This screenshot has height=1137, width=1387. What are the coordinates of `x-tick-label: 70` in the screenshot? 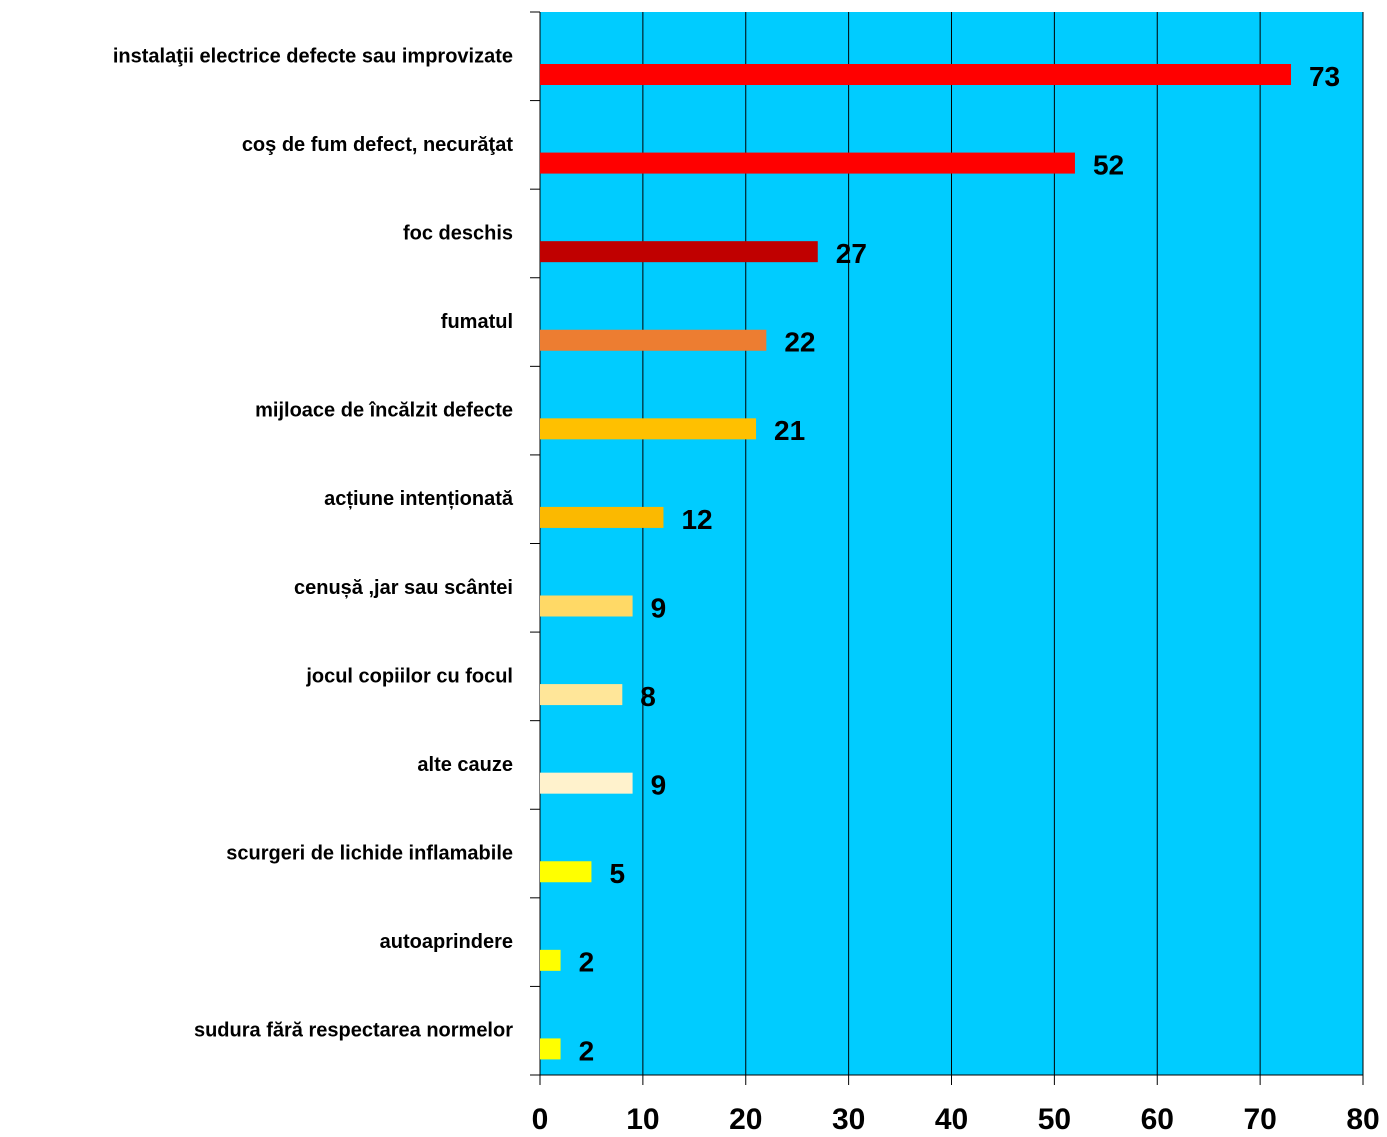 It's located at (1259, 1119).